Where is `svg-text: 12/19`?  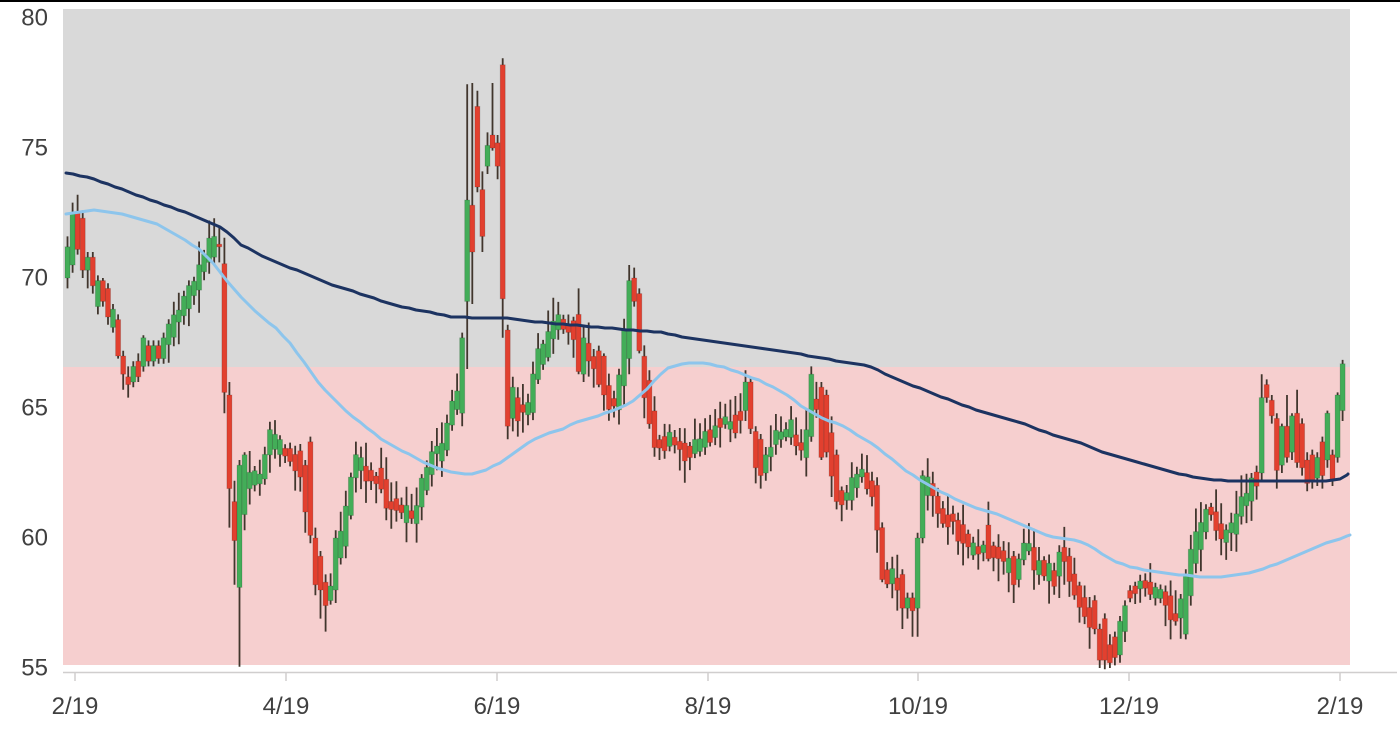
svg-text: 12/19 is located at coordinates (1129, 706).